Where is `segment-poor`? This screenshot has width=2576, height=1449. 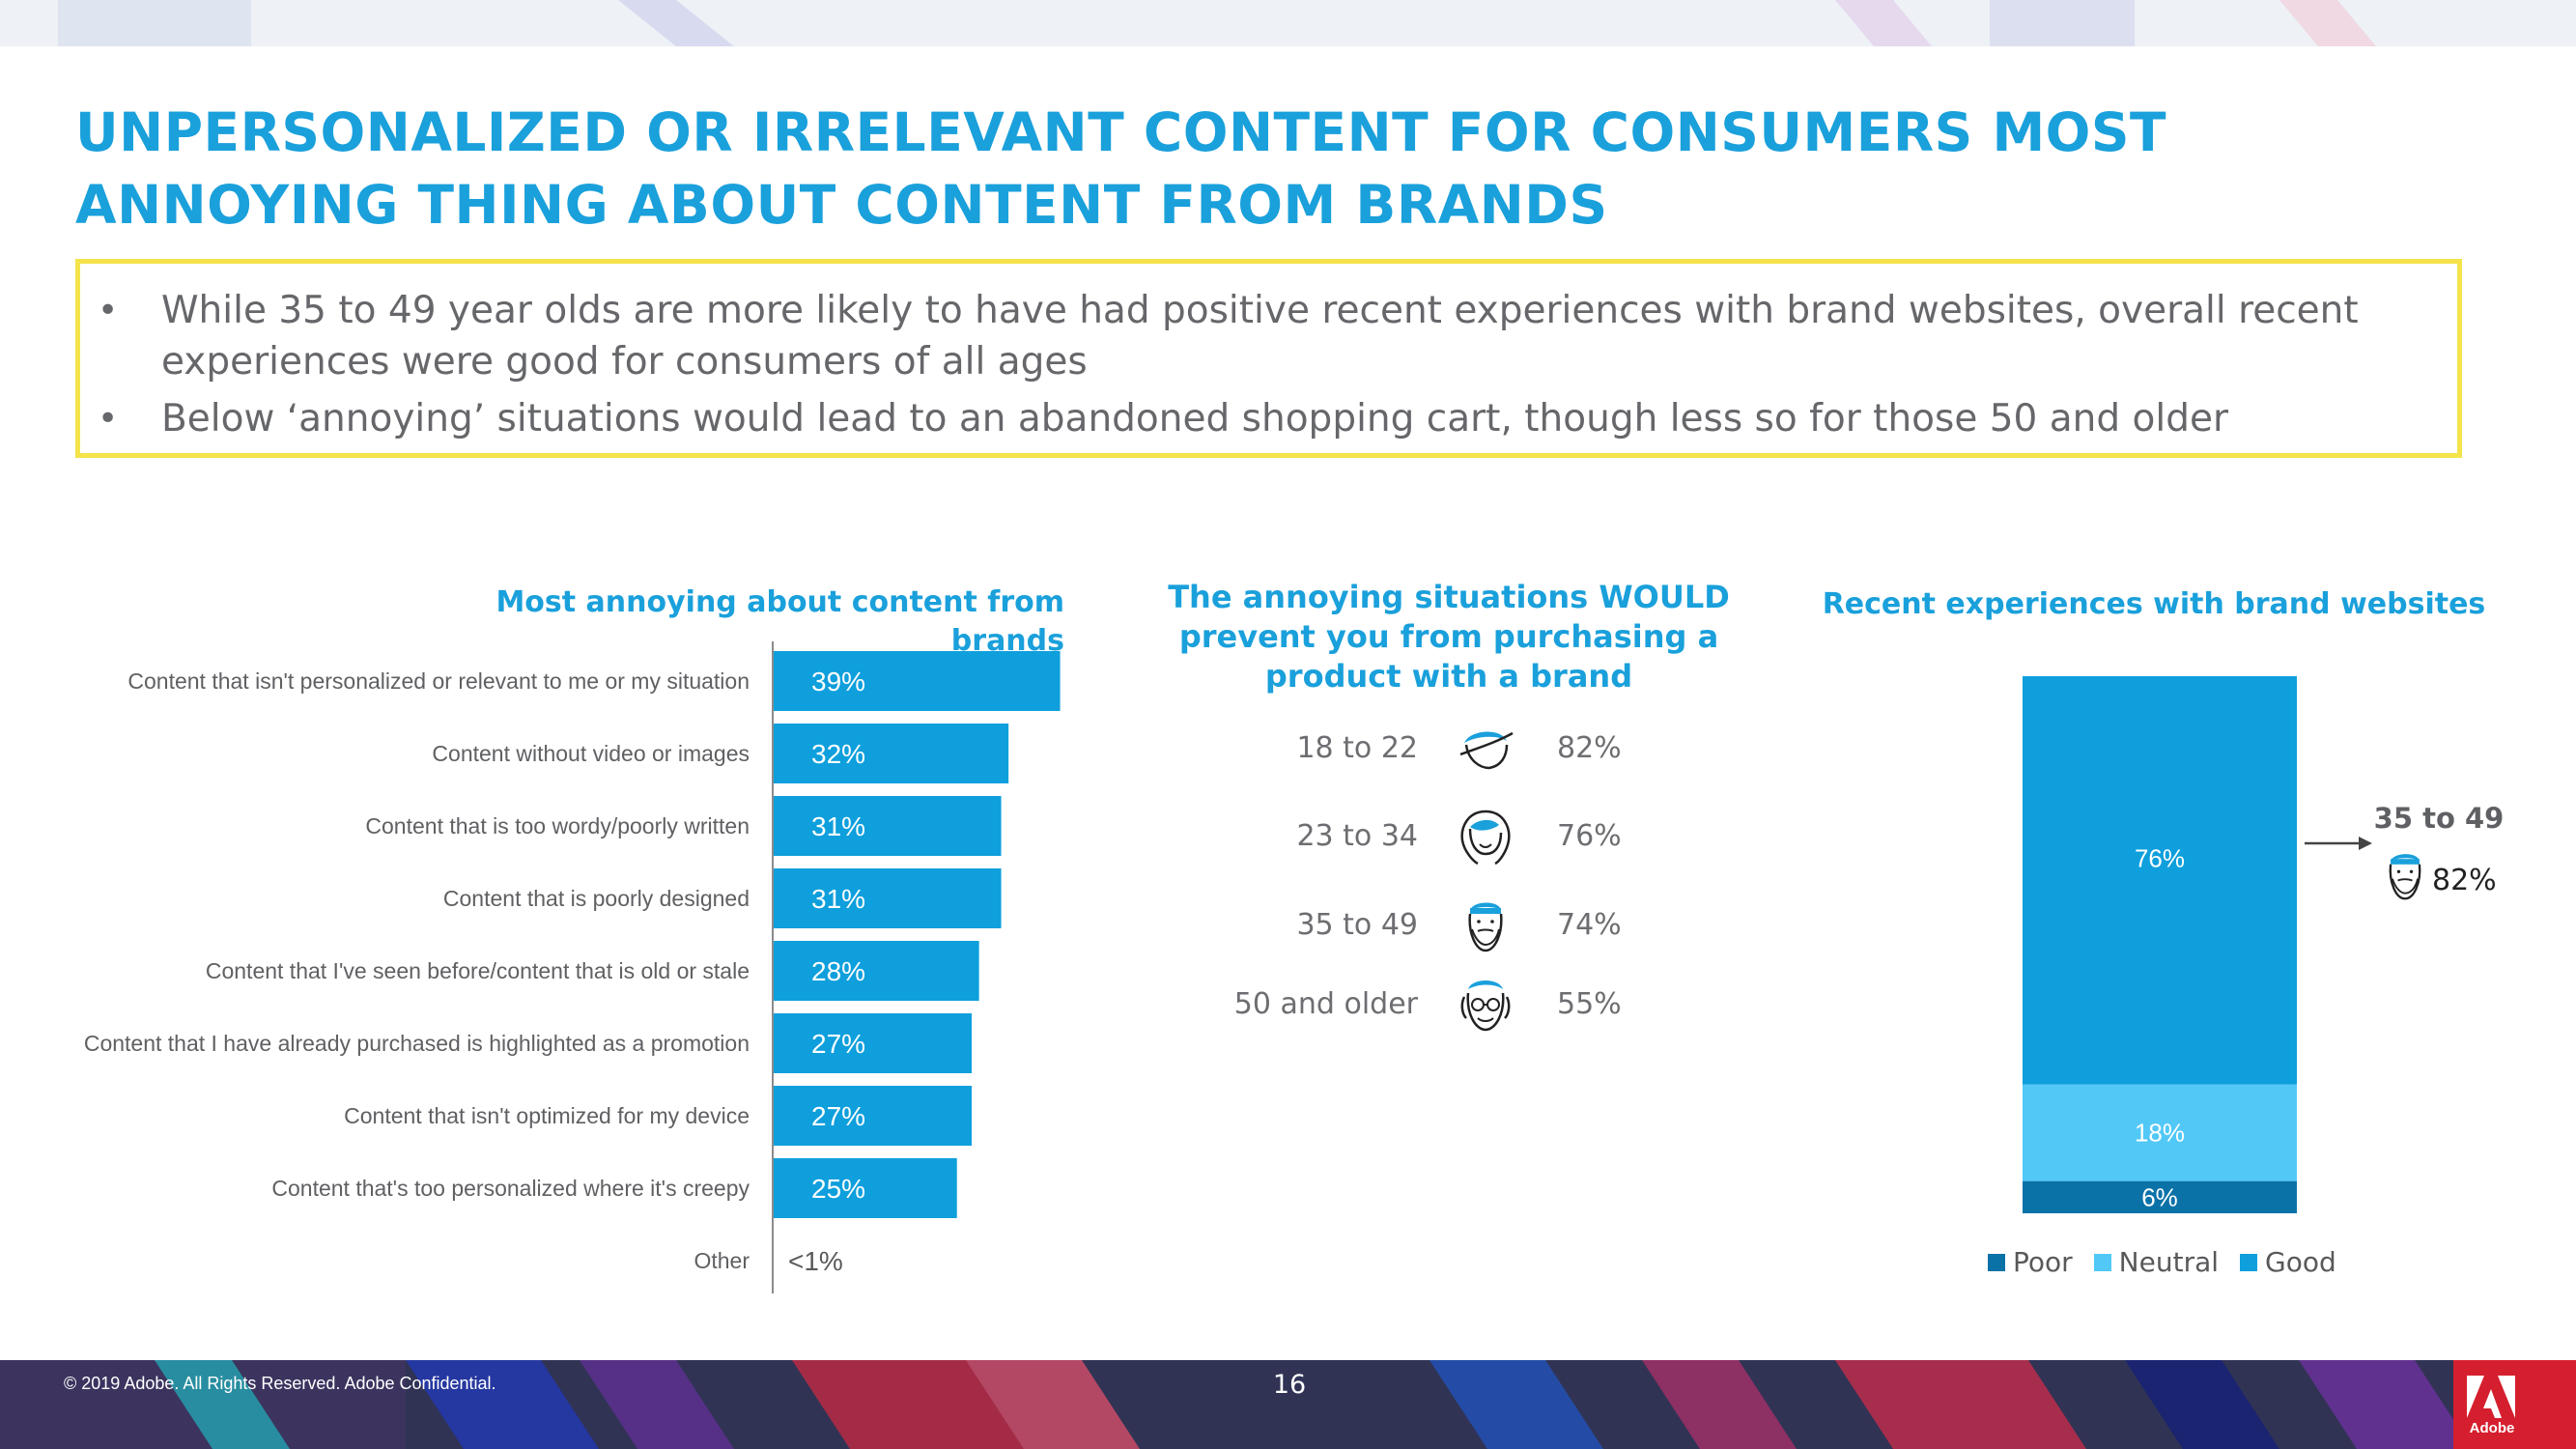 segment-poor is located at coordinates (2160, 1196).